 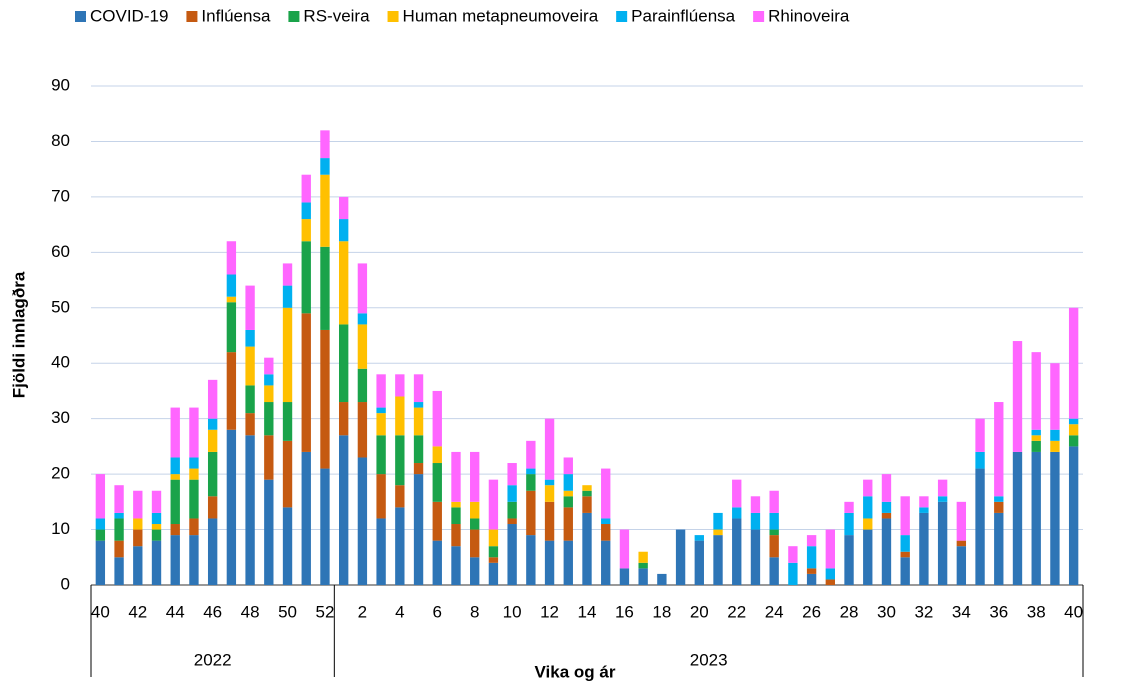 What do you see at coordinates (961, 611) in the screenshot?
I see `x-tick-label: 34` at bounding box center [961, 611].